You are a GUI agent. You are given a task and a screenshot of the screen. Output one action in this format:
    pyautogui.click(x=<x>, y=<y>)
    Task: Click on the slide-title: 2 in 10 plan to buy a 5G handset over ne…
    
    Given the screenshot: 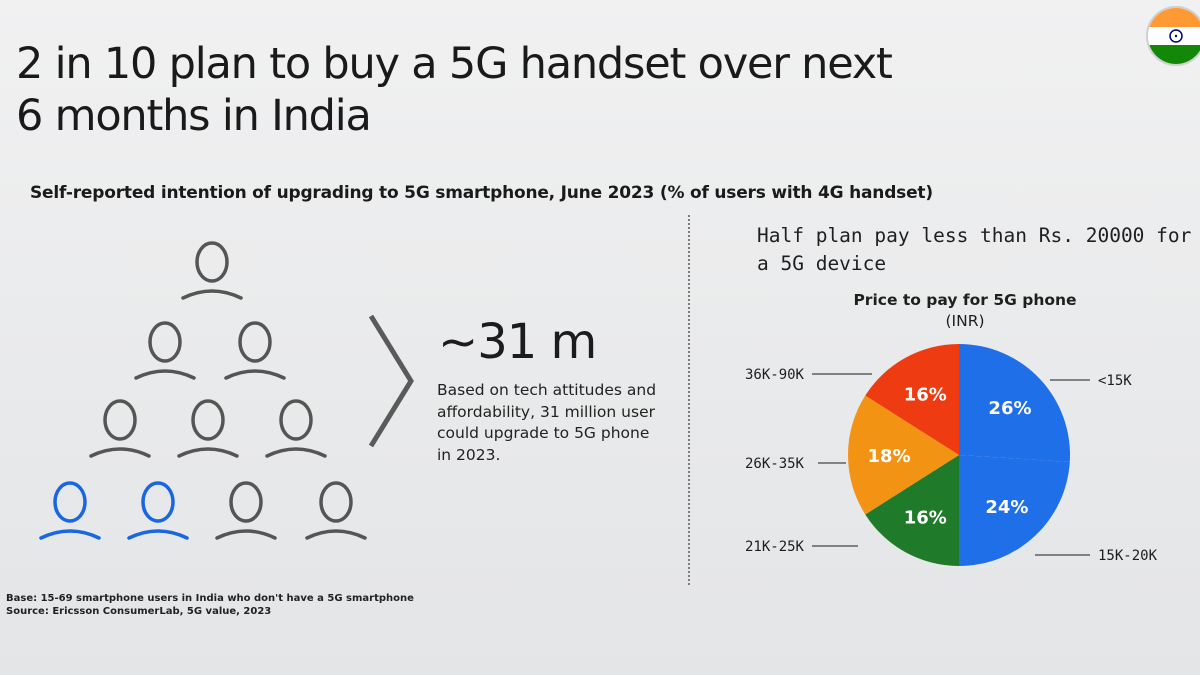 What is the action you would take?
    pyautogui.click(x=454, y=90)
    